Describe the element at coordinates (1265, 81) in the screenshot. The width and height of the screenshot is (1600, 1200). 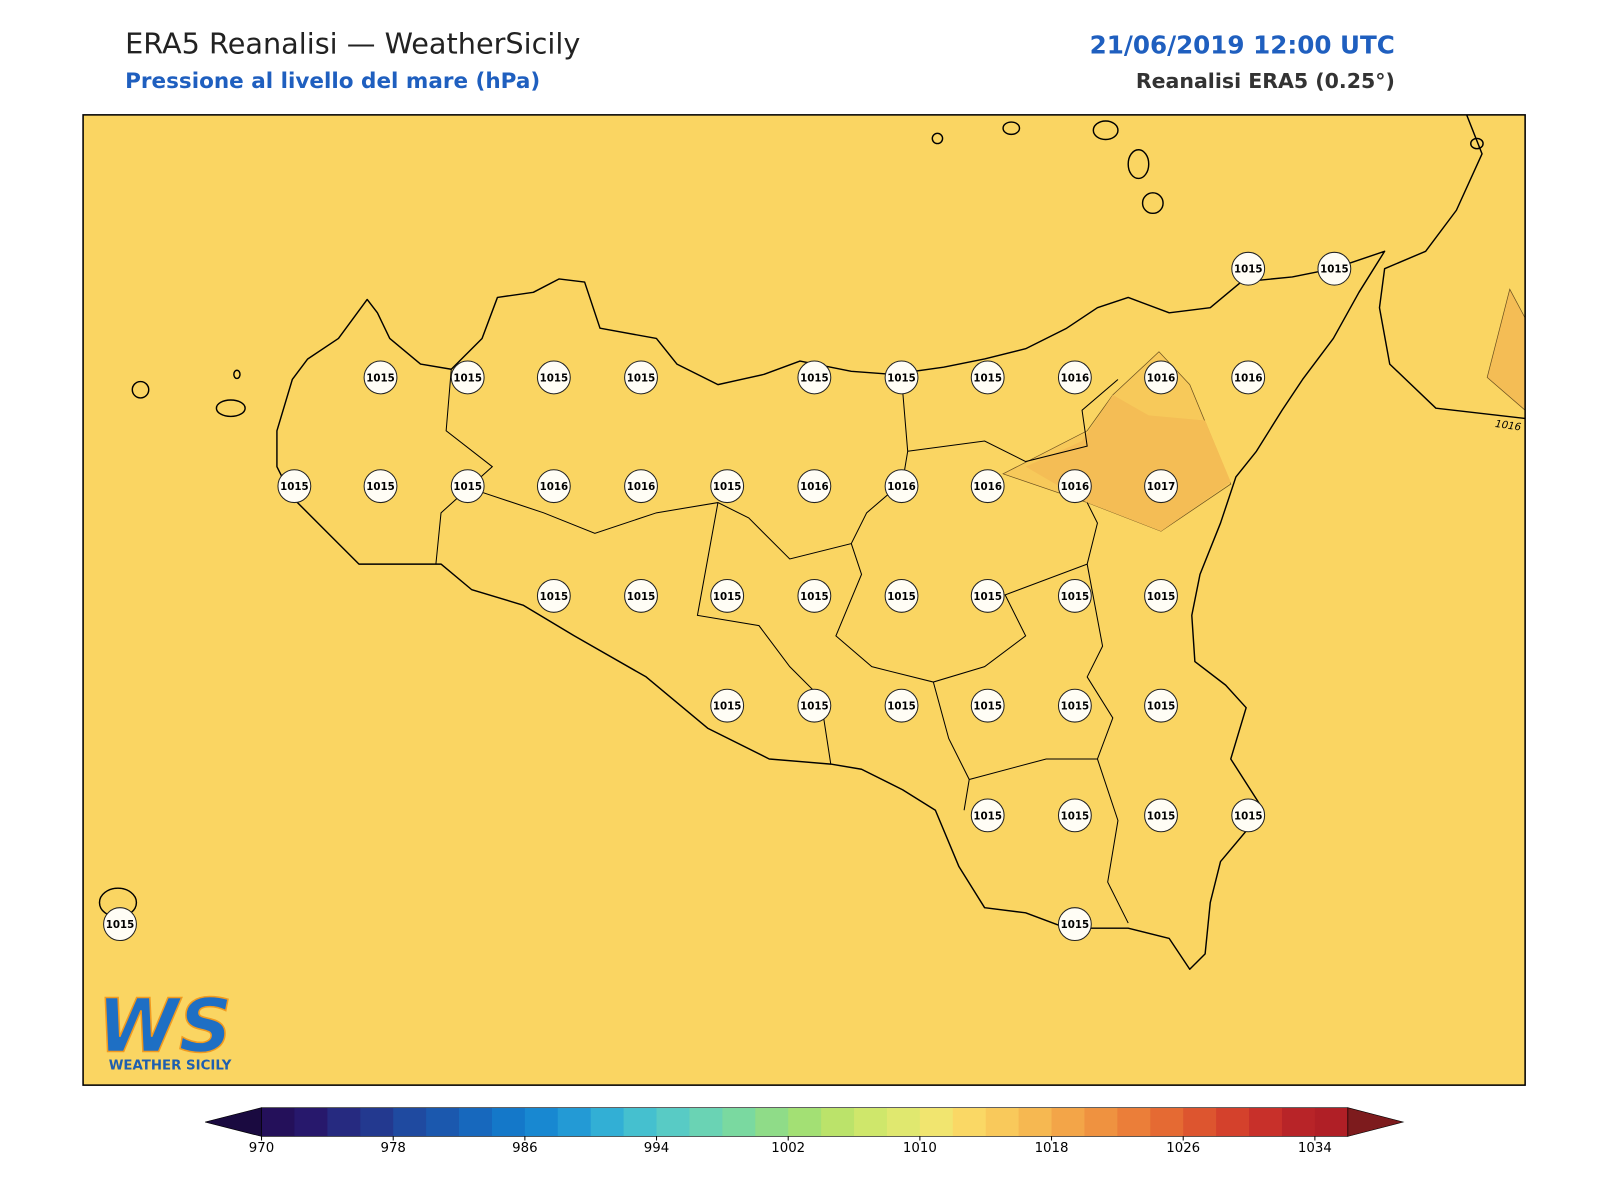
I see `source: Reanalisi ERA5 (0.25°)` at that location.